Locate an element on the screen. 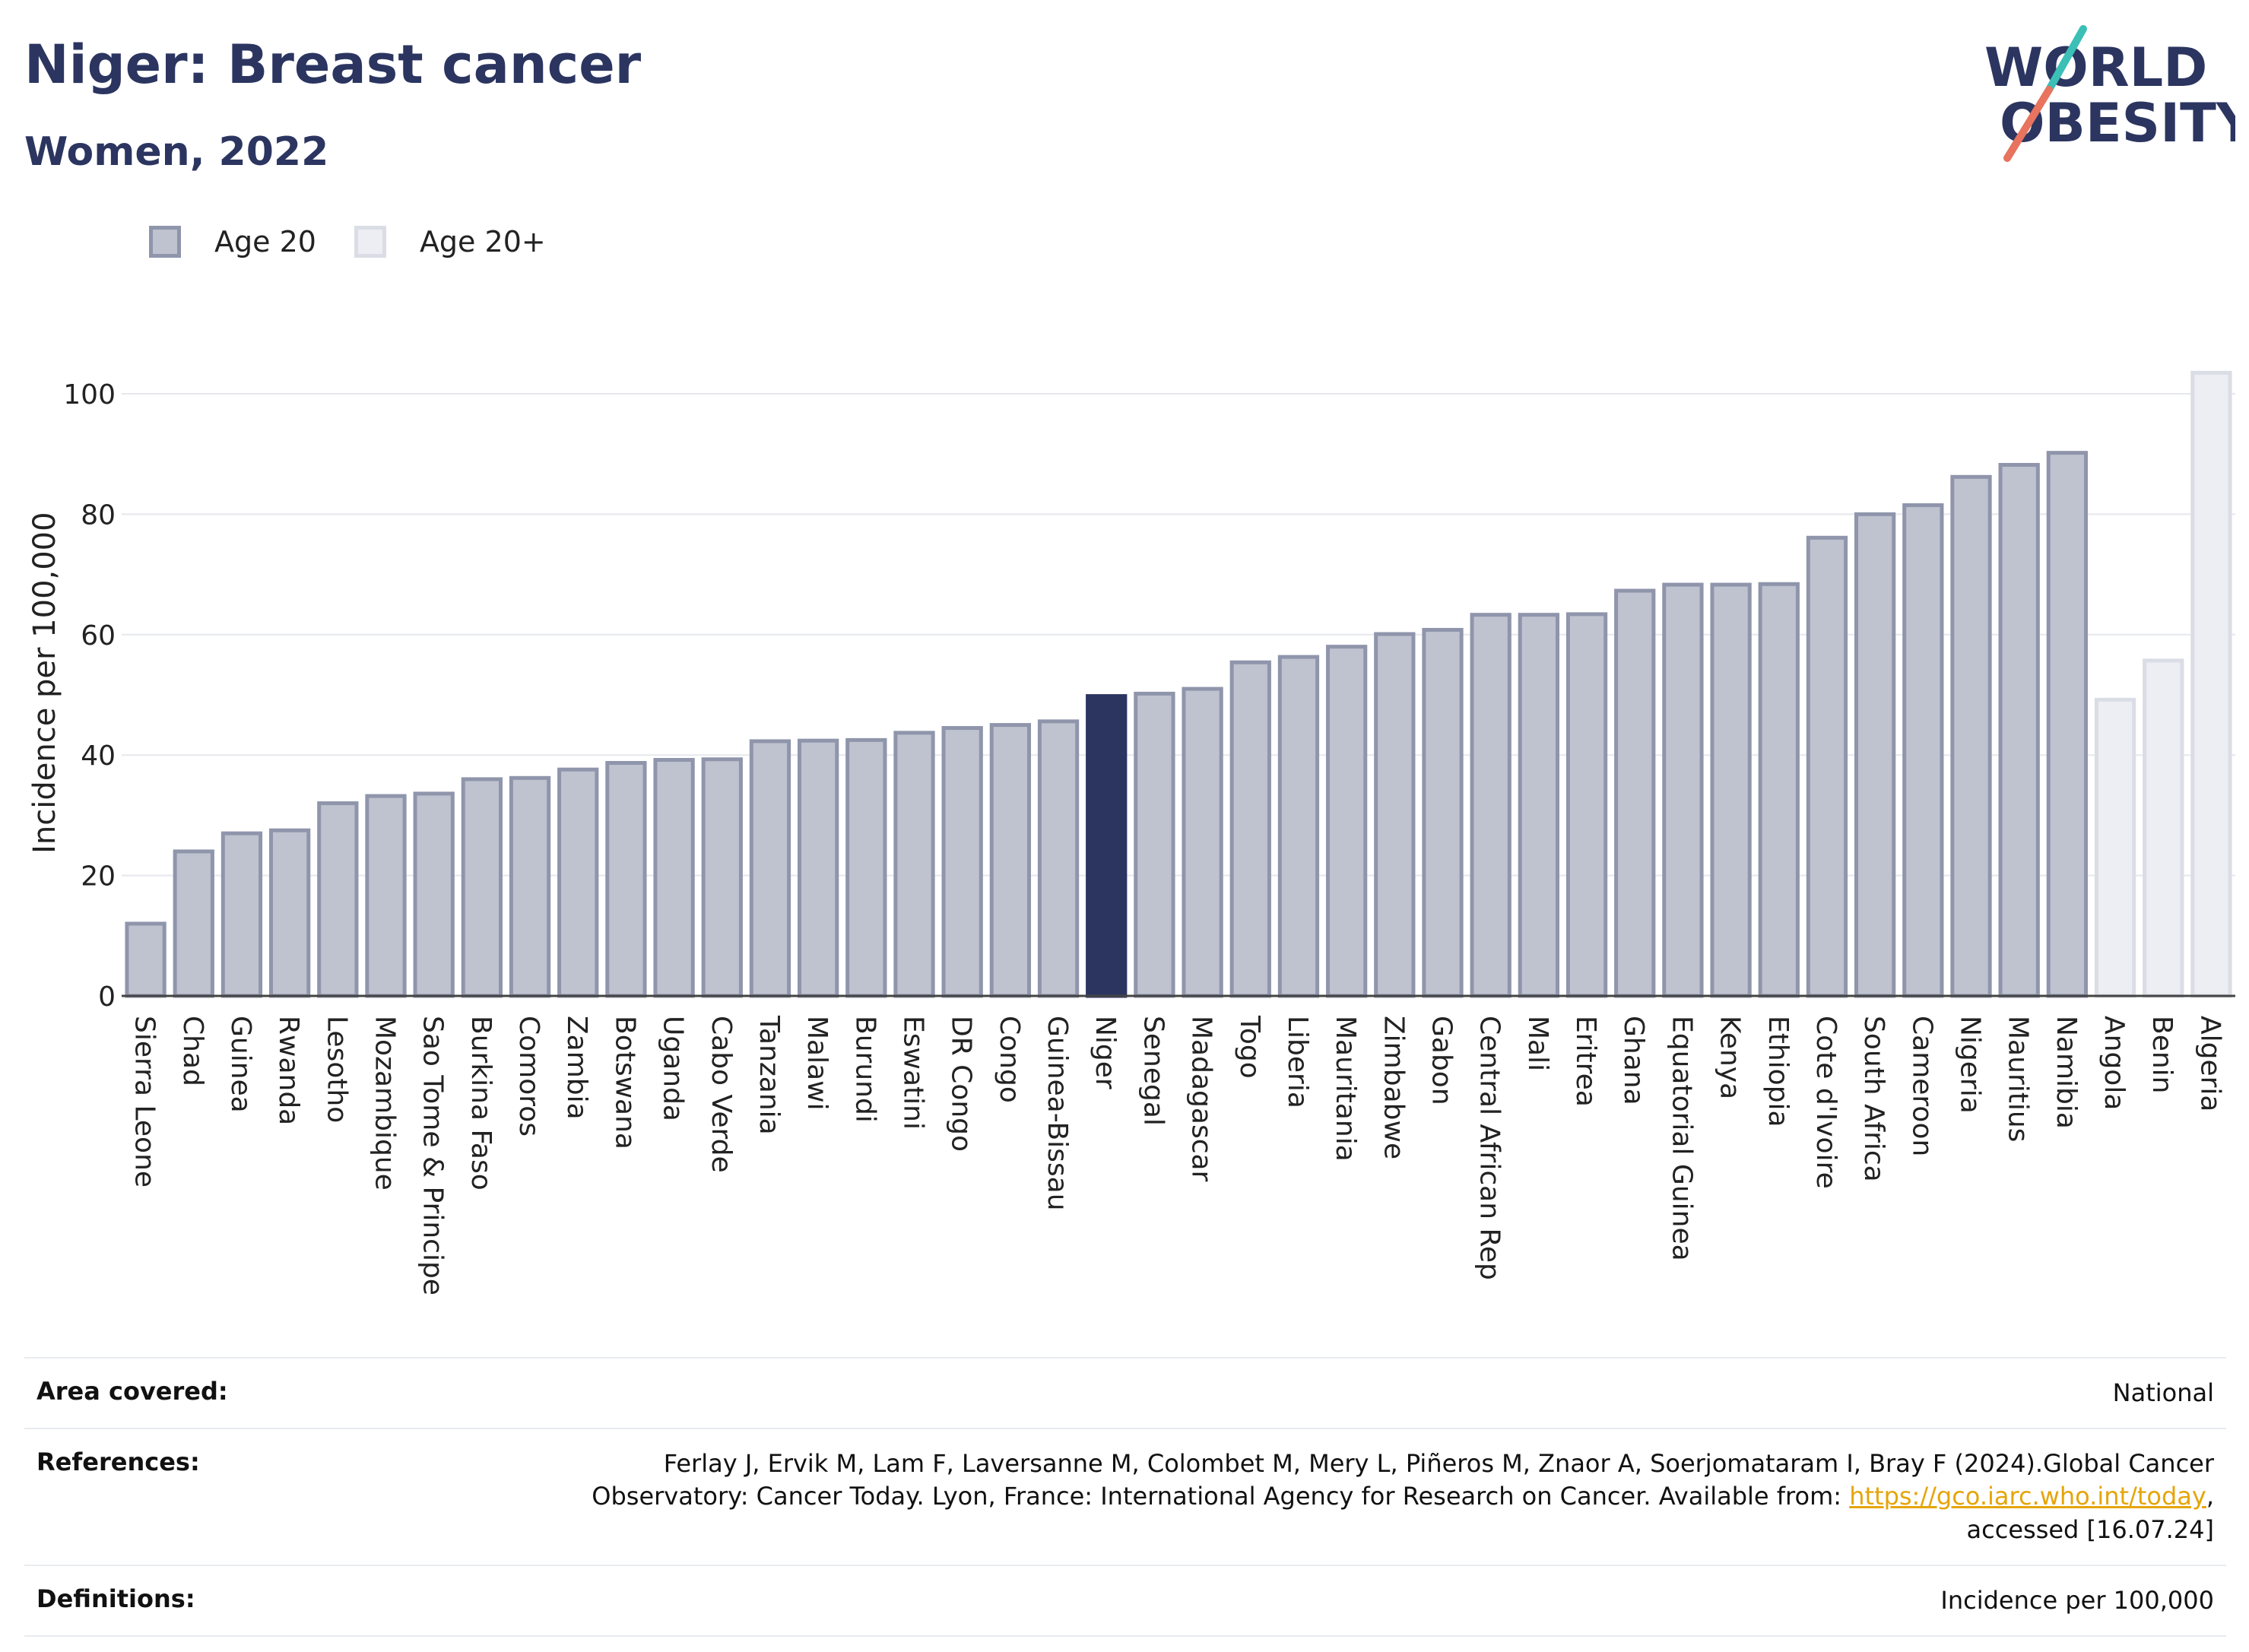 The image size is (2249, 1652). bar-mali is located at coordinates (1539, 805).